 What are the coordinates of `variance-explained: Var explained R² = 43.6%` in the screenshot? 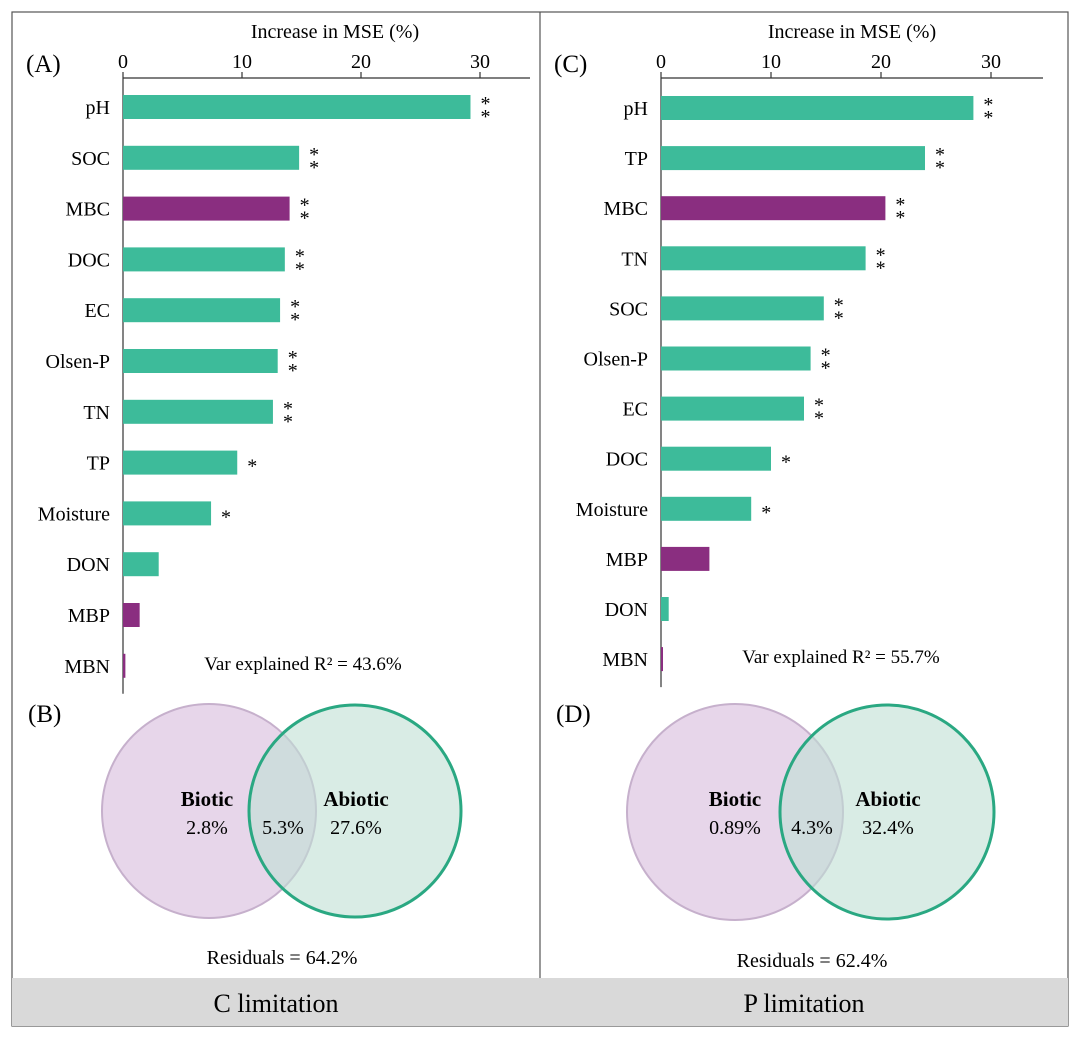 It's located at (303, 664).